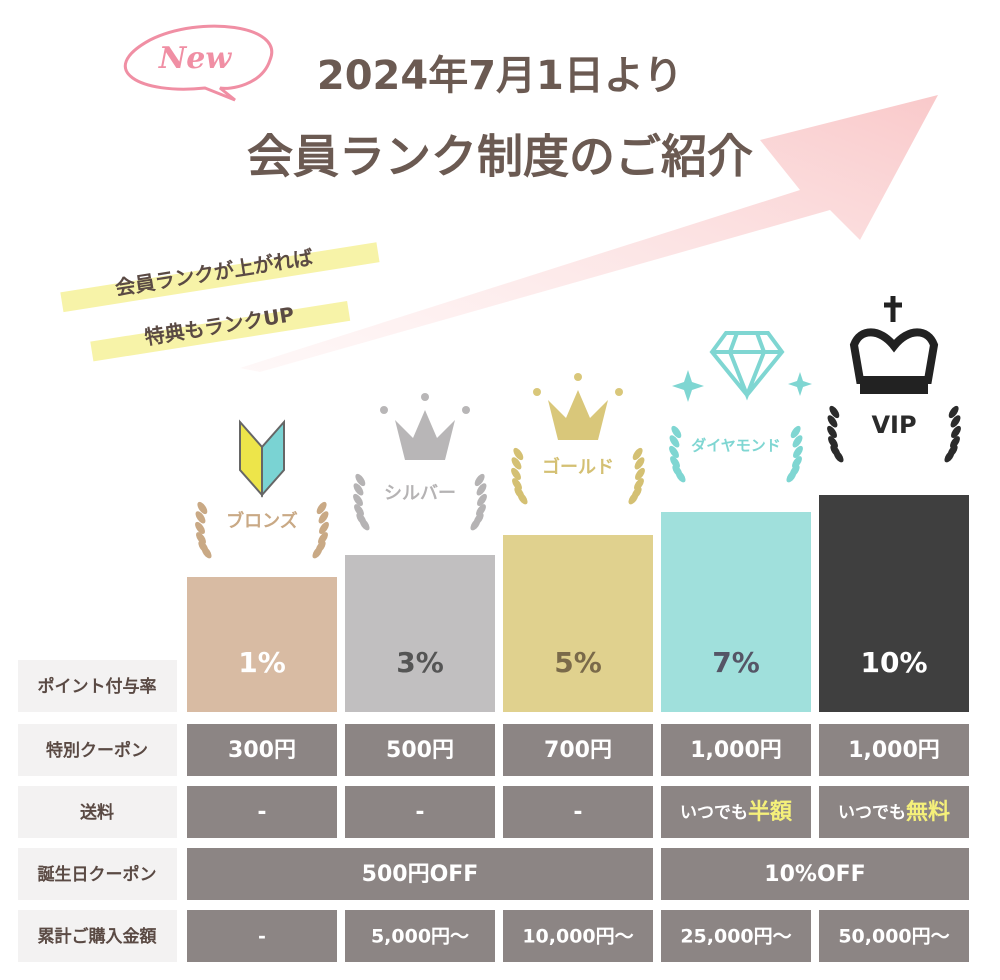 The width and height of the screenshot is (1000, 980). I want to click on tagline-1-wrap: 会員ランクが上がれば, so click(220, 277).